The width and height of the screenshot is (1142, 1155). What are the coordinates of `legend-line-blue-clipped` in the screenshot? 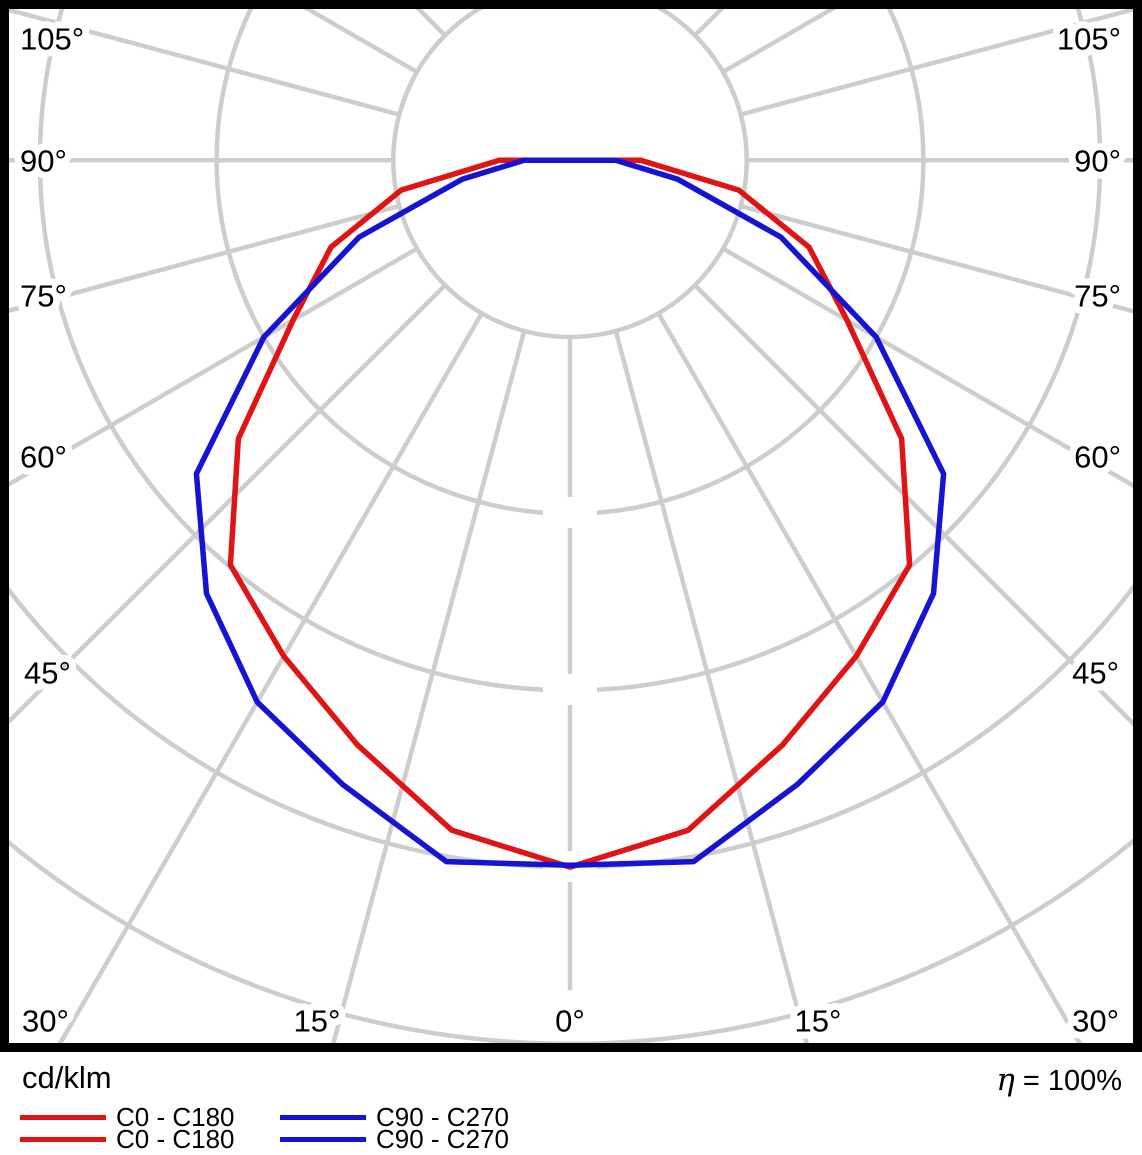 It's located at (323, 1139).